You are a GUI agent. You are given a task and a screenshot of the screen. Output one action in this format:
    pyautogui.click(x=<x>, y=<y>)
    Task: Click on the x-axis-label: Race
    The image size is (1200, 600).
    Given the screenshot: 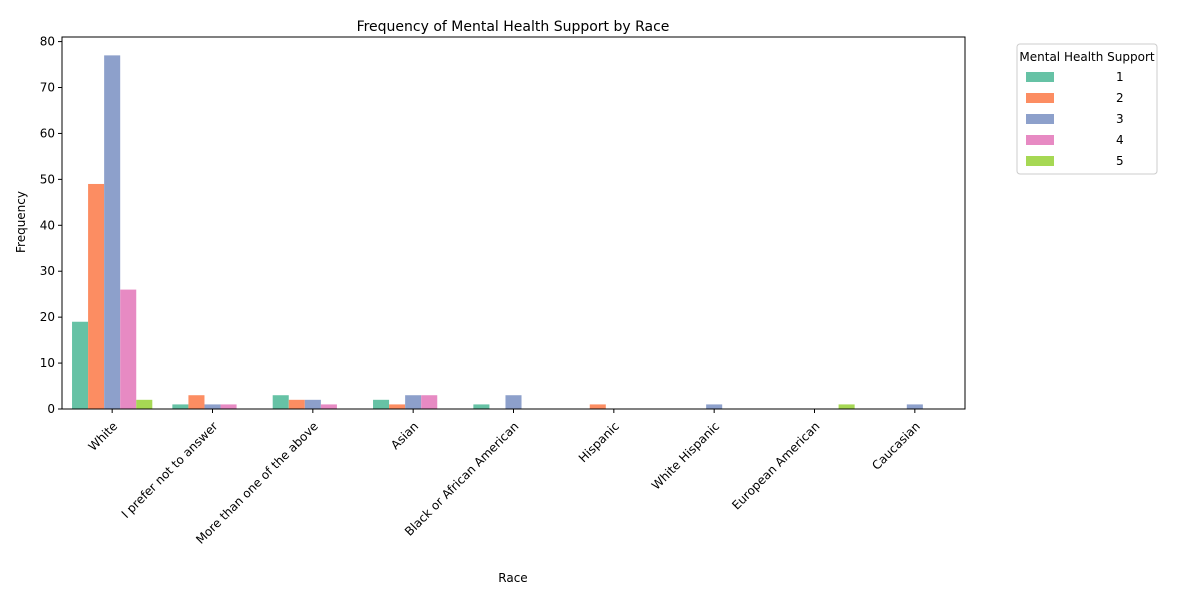 What is the action you would take?
    pyautogui.click(x=512, y=578)
    